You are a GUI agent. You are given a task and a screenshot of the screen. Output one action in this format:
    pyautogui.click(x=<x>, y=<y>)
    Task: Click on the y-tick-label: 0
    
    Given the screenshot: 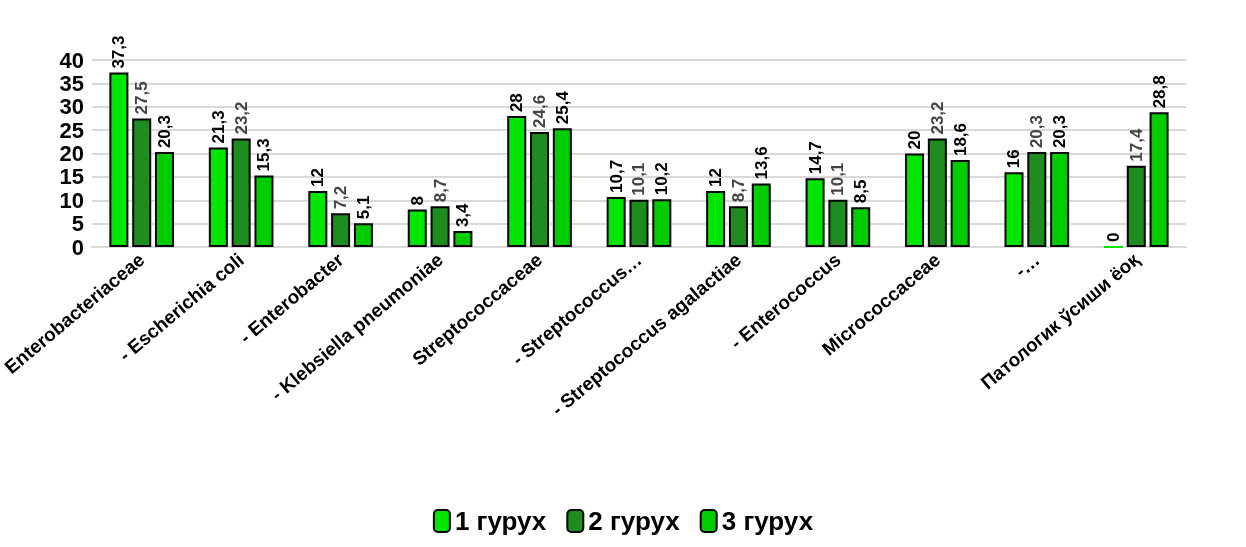 What is the action you would take?
    pyautogui.click(x=77, y=247)
    